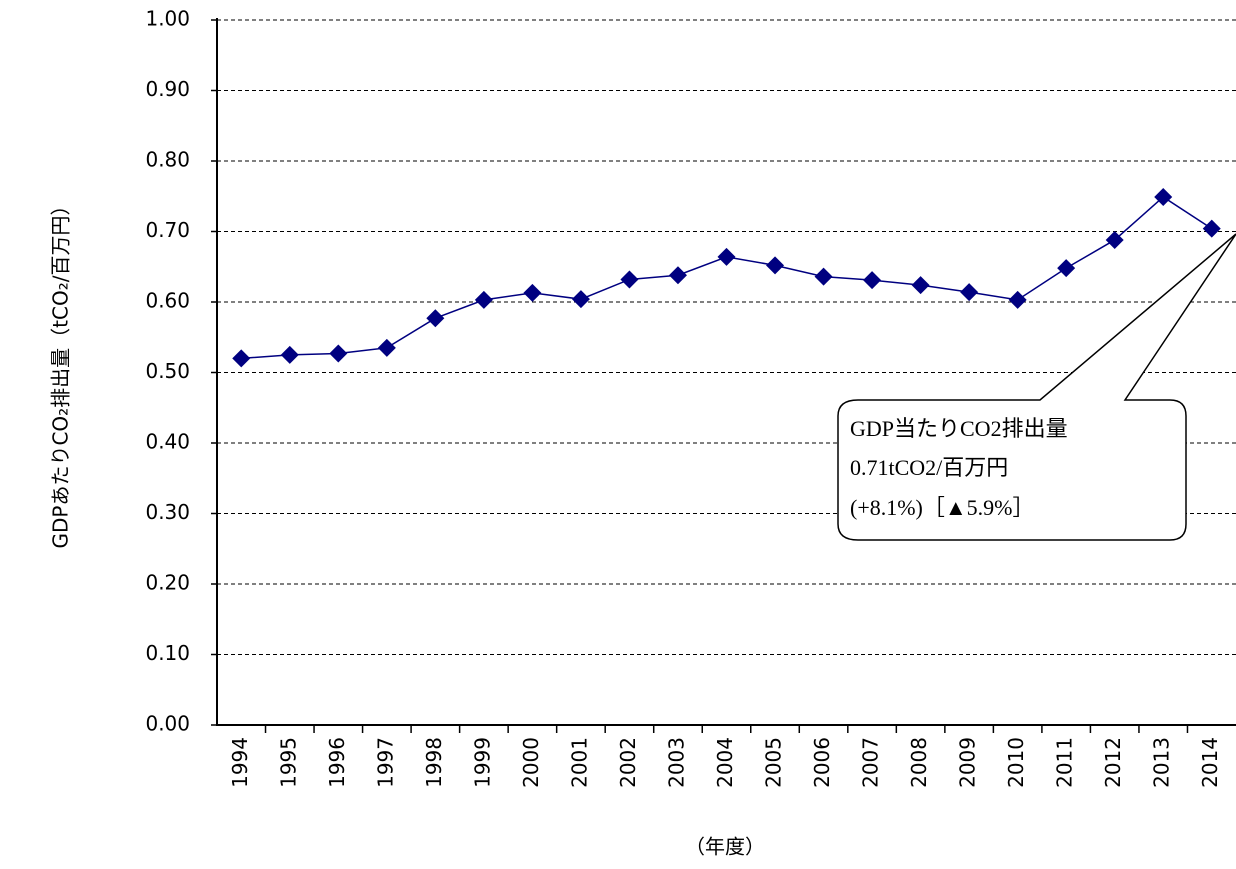 Image resolution: width=1236 pixels, height=869 pixels. Describe the element at coordinates (167, 19) in the screenshot. I see `y-tick-label: 1.00` at that location.